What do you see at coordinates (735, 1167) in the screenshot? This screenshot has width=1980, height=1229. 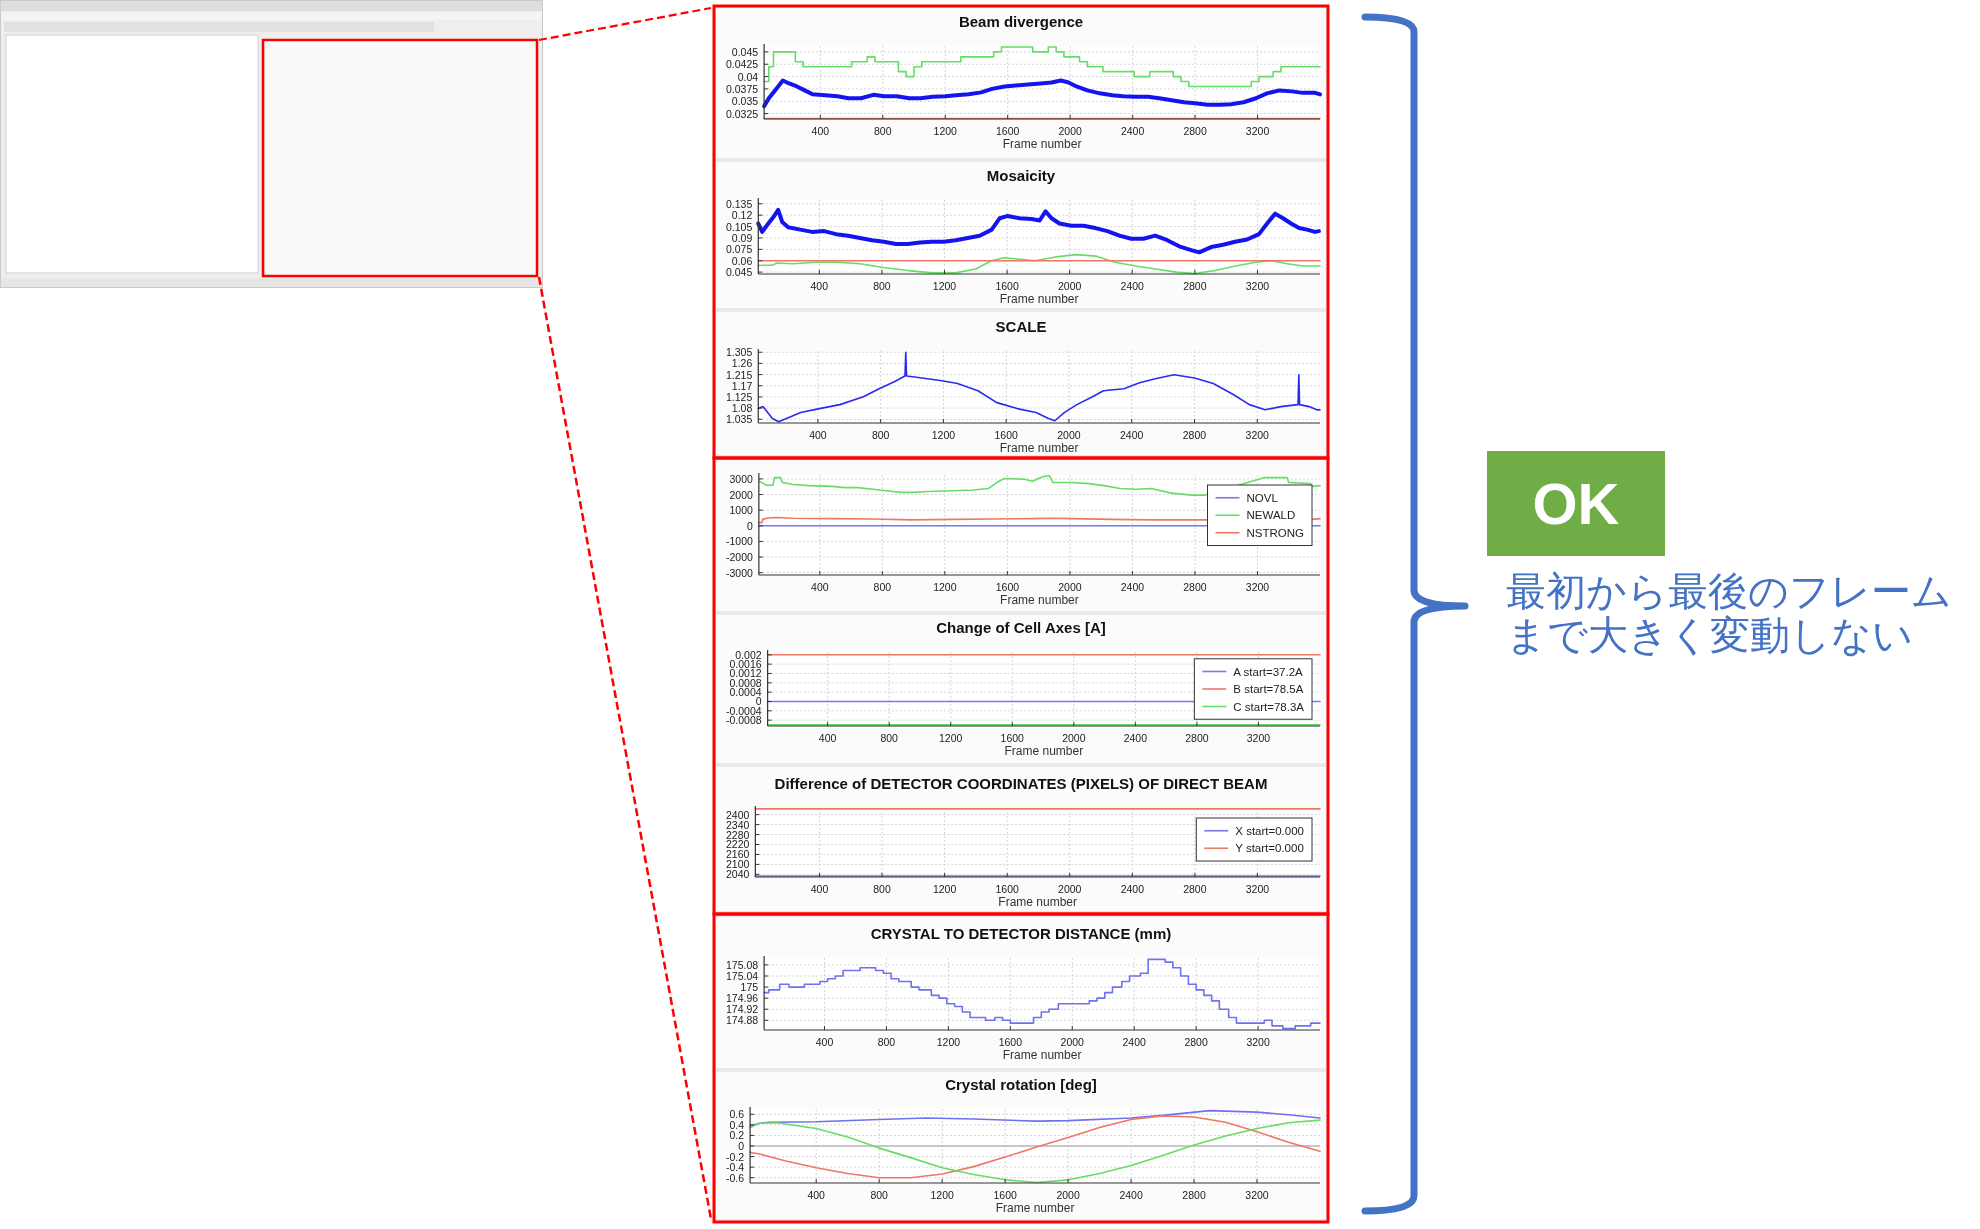 I see `y-tick-label: -0.4` at bounding box center [735, 1167].